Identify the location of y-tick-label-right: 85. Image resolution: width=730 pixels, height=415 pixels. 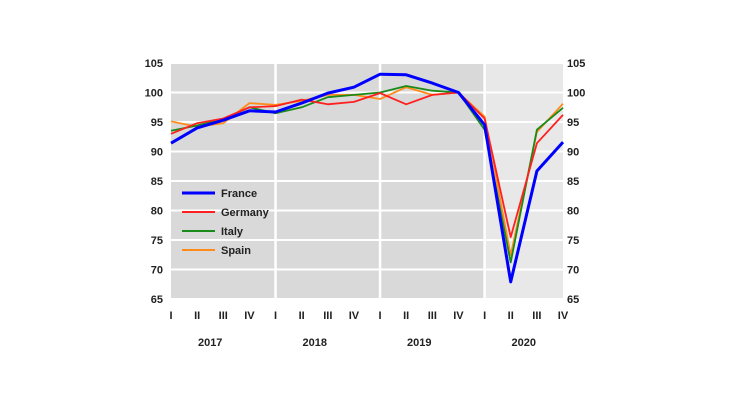
(573, 182).